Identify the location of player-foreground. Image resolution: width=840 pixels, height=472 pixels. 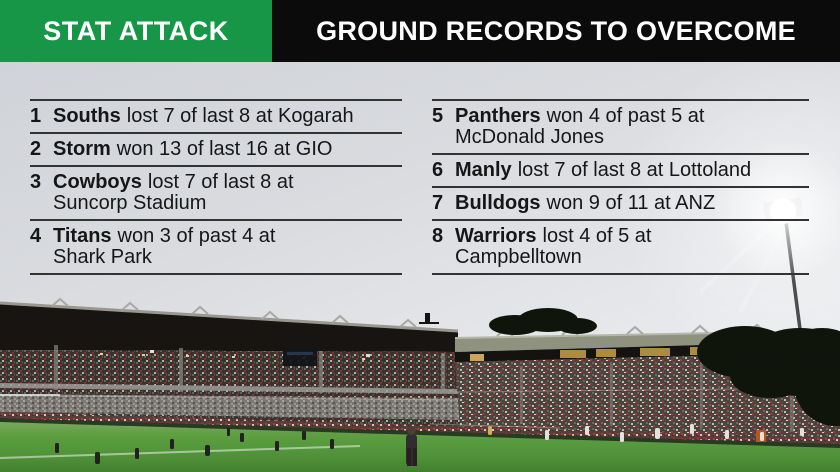
(411, 446).